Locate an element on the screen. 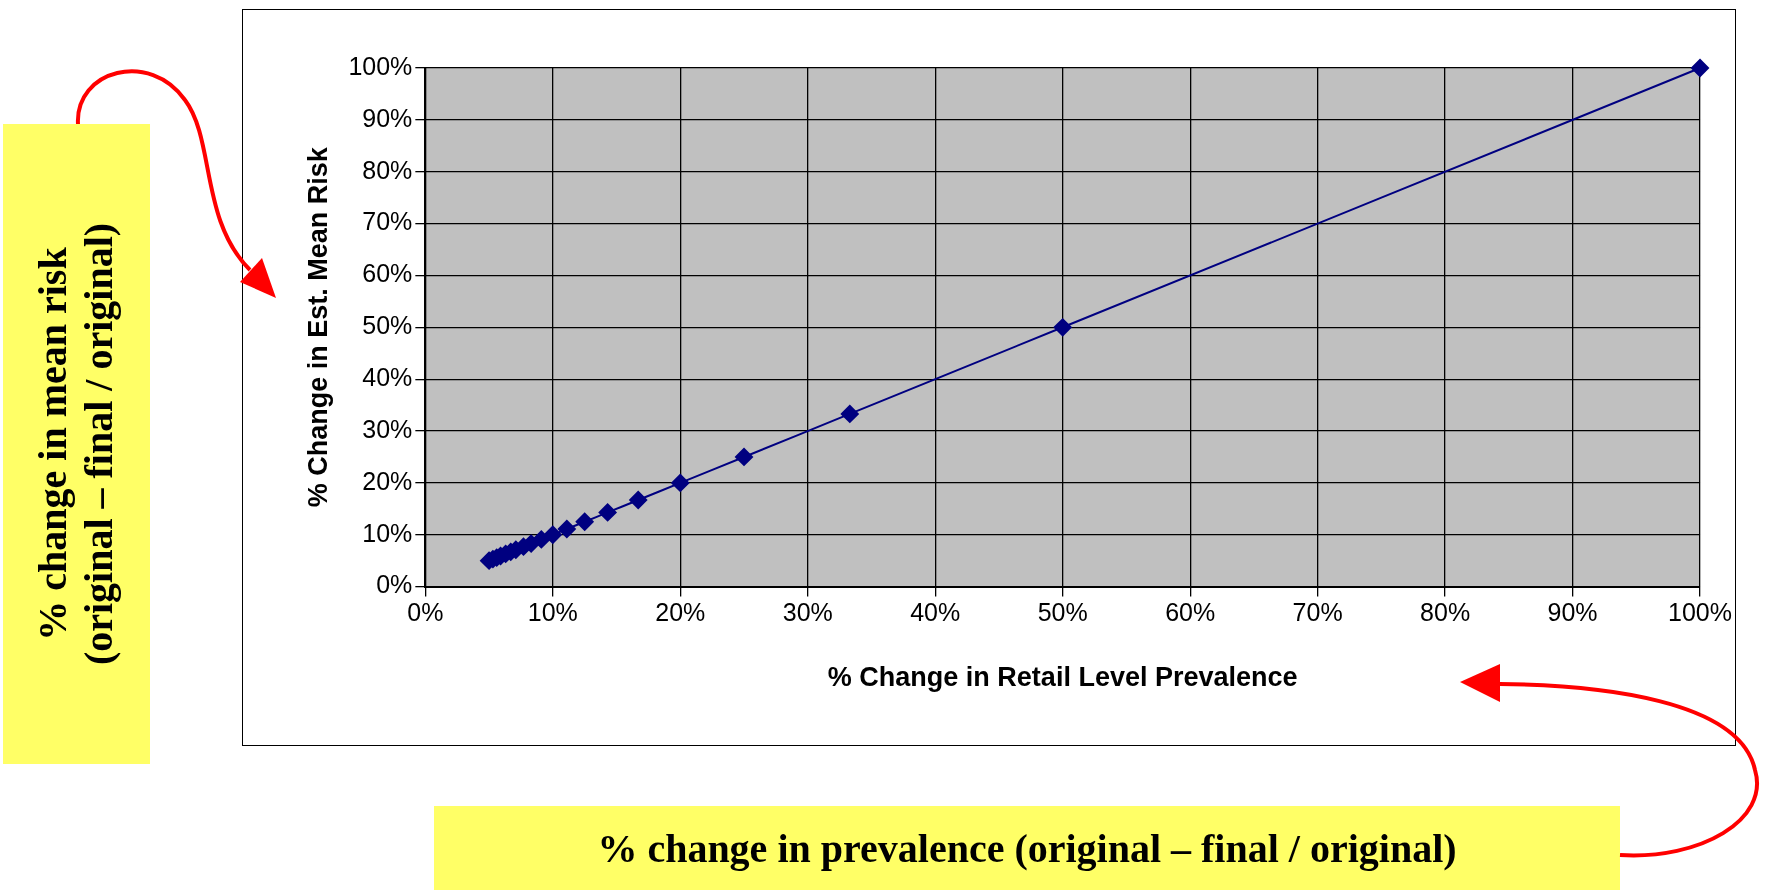 The image size is (1767, 890). x-tick-label: 70% is located at coordinates (1317, 612).